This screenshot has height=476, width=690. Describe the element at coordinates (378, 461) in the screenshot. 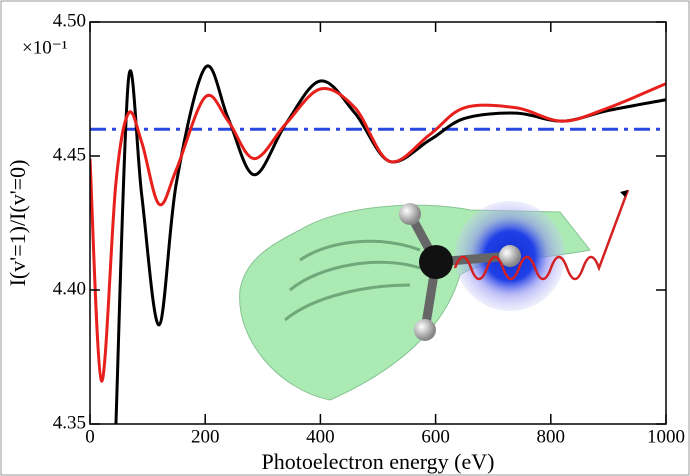

I see `x-axis-label: Photoelectron energy (eV)` at that location.